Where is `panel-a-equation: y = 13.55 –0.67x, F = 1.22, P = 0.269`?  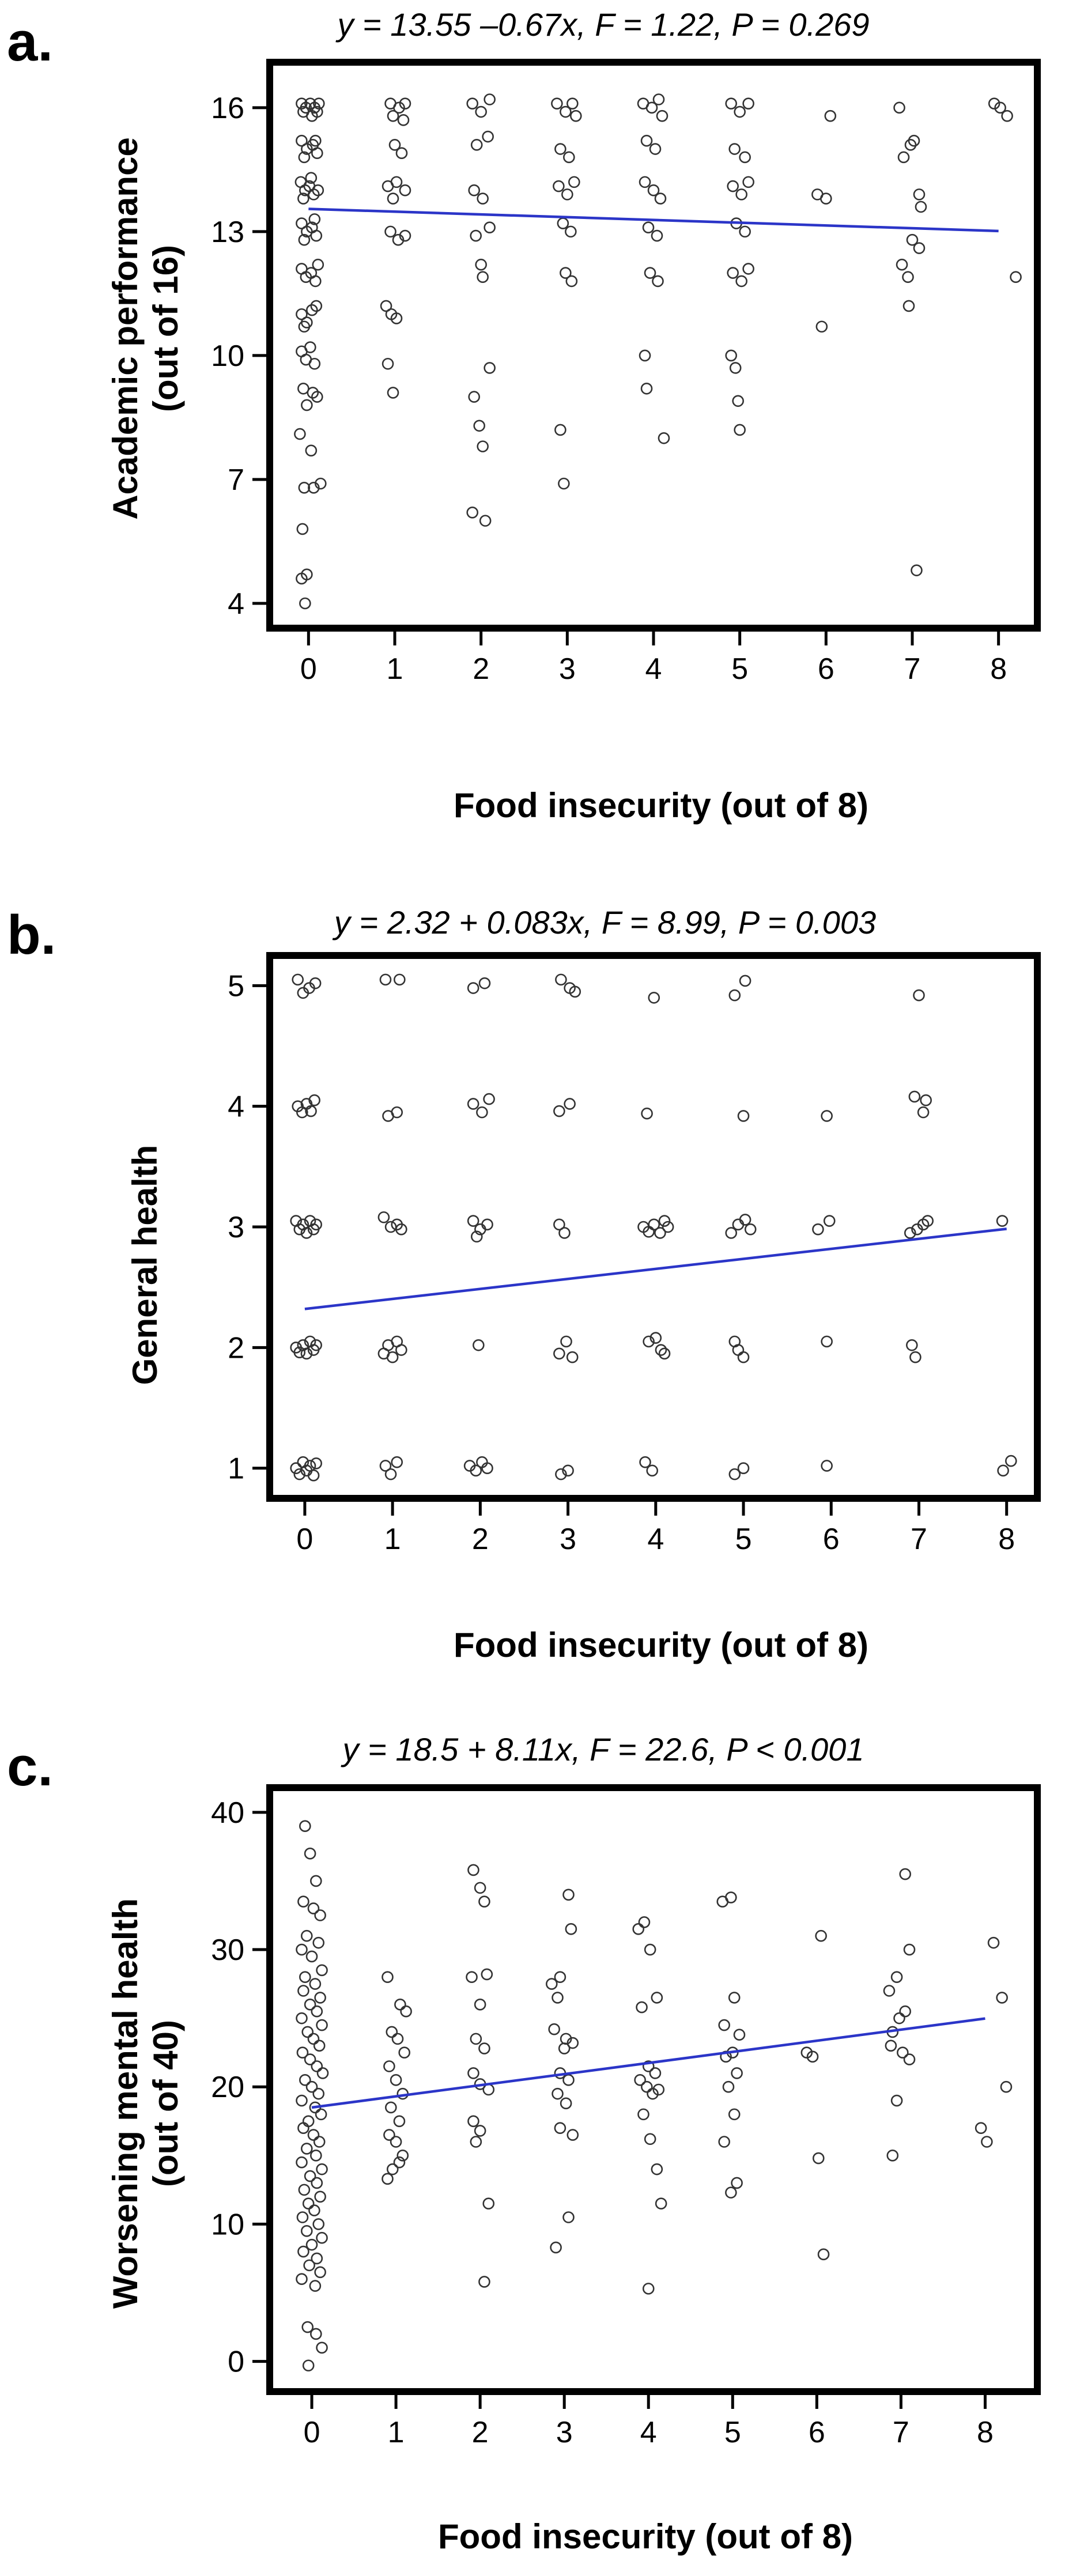
panel-a-equation: y = 13.55 –0.67x, F = 1.22, P = 0.269 is located at coordinates (602, 24).